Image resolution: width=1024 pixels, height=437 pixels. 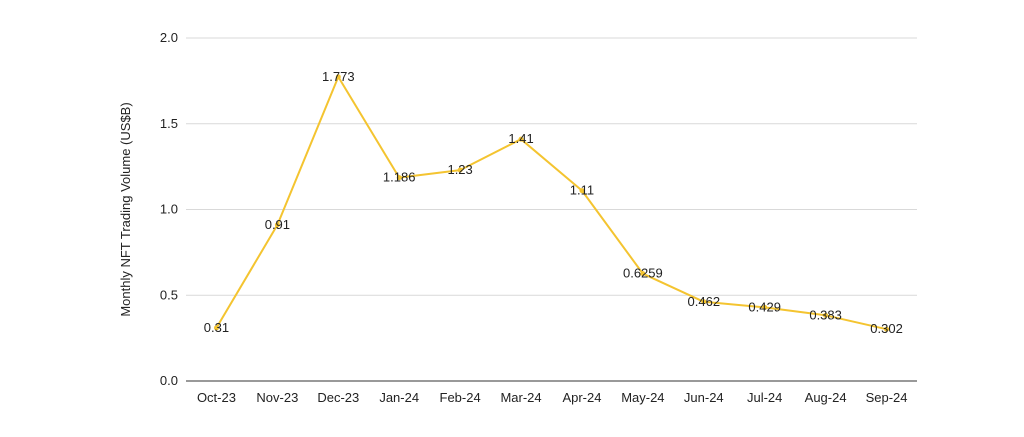 I want to click on data-label: 0.6259, so click(x=643, y=273).